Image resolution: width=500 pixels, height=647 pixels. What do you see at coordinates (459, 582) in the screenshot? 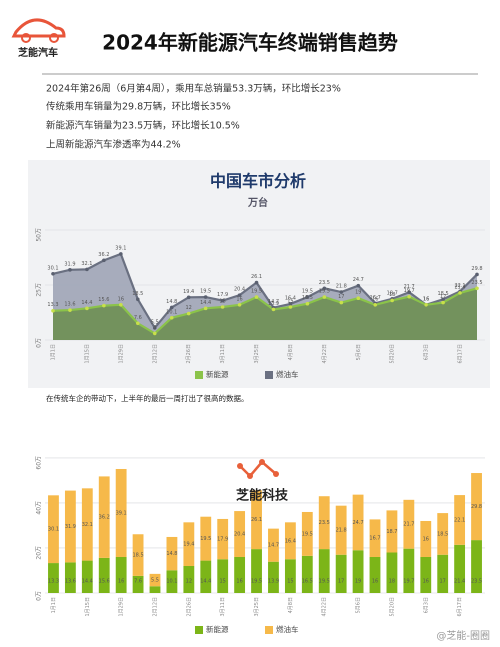
I see `data-label: 21.4` at bounding box center [459, 582].